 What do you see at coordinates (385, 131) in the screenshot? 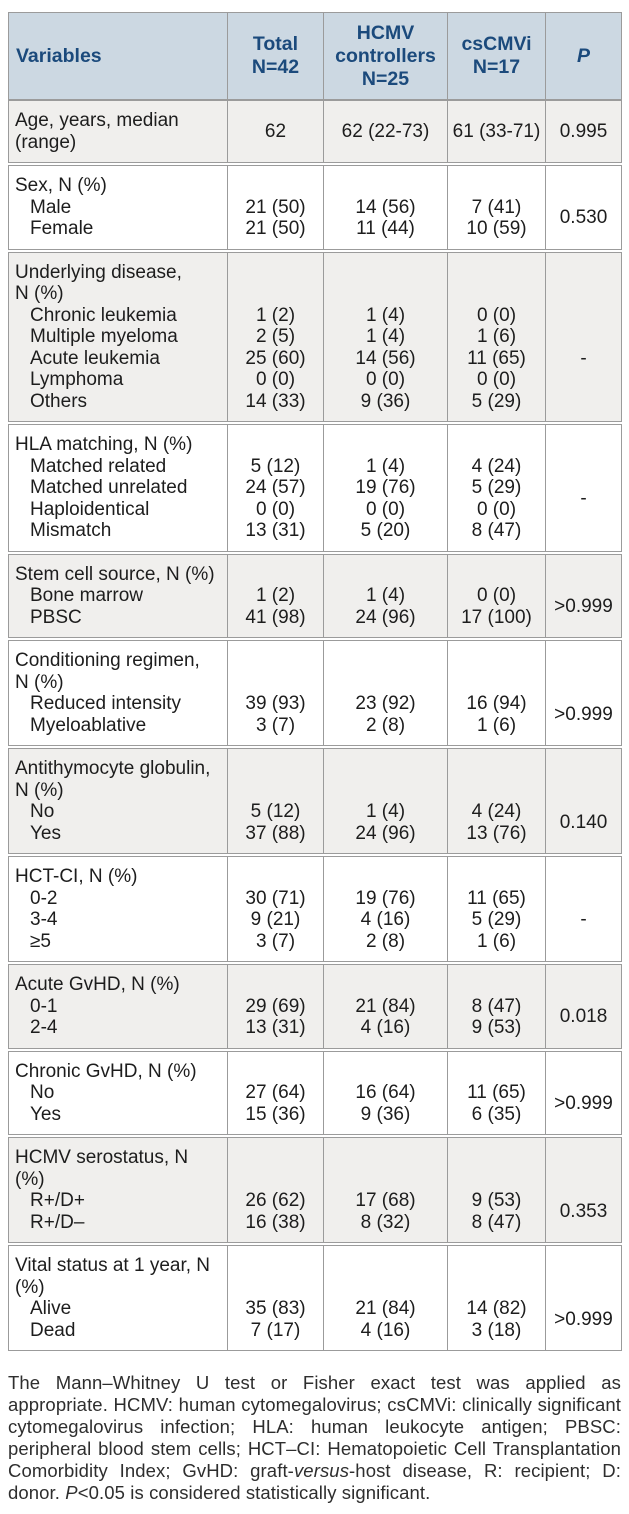
I see `hcmv-controllers-cell: 62 (22-73)` at bounding box center [385, 131].